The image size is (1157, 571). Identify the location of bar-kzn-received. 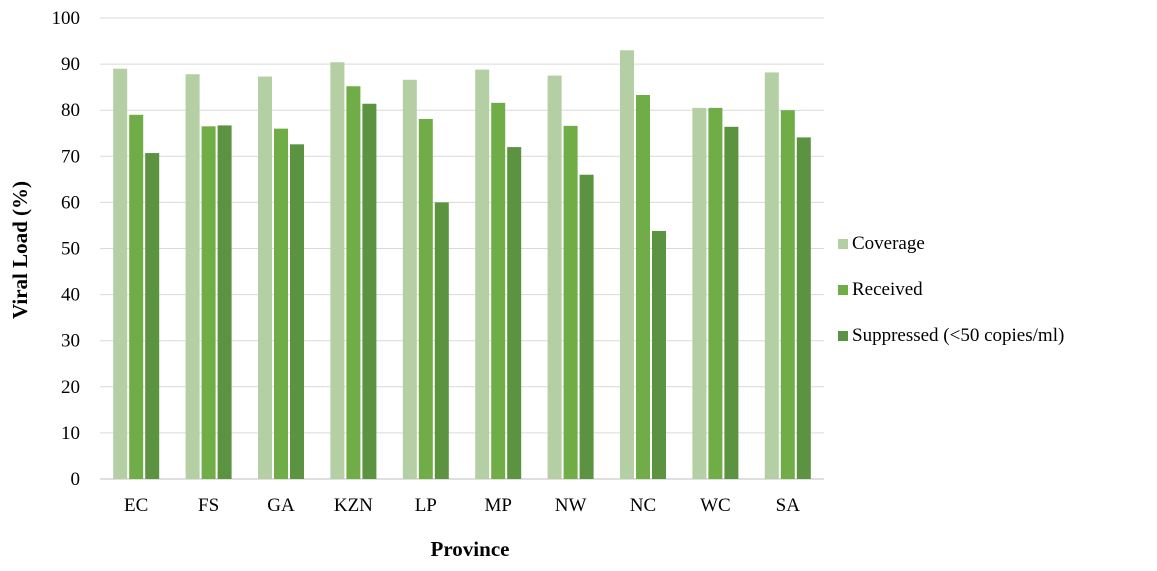
(353, 282).